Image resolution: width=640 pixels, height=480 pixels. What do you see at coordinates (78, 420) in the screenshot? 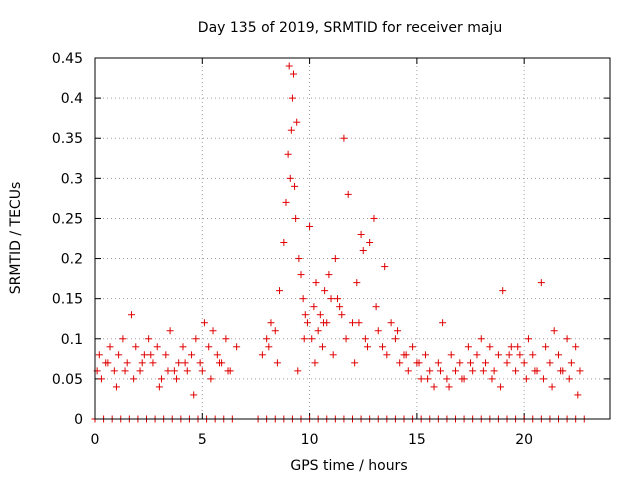
I see `y-tick-label: 0` at bounding box center [78, 420].